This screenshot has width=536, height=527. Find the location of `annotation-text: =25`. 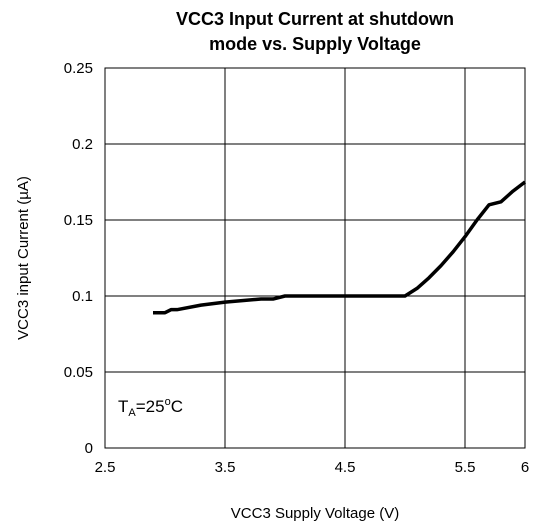

annotation-text: =25 is located at coordinates (150, 406).